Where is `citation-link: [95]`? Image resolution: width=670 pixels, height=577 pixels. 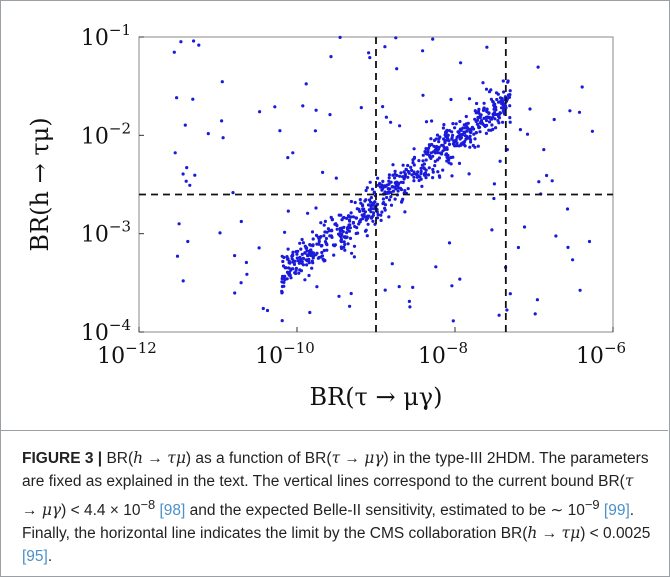 citation-link: [95] is located at coordinates (35, 557).